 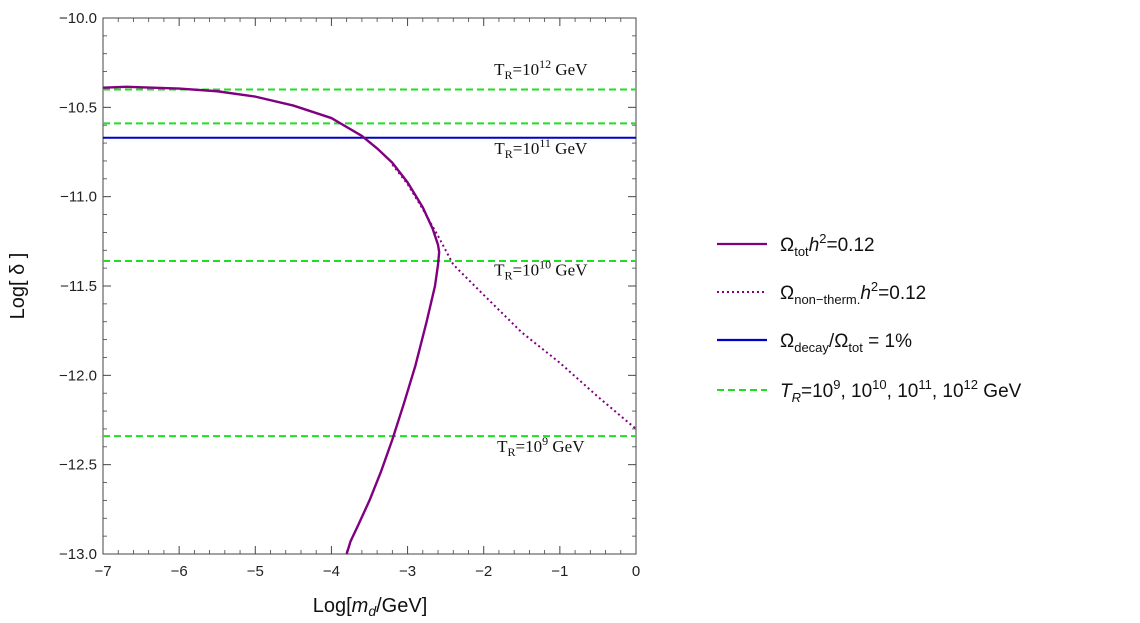 I want to click on x-axis-label: Log[md/GeV], so click(x=370, y=607).